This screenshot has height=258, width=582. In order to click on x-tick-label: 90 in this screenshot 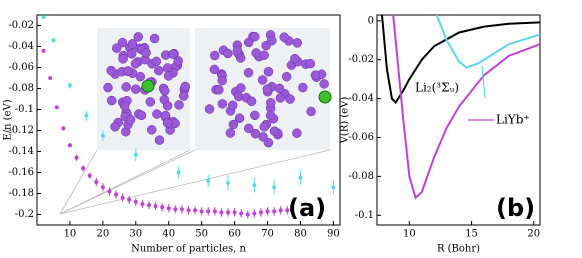, I will do `click(333, 234)`.